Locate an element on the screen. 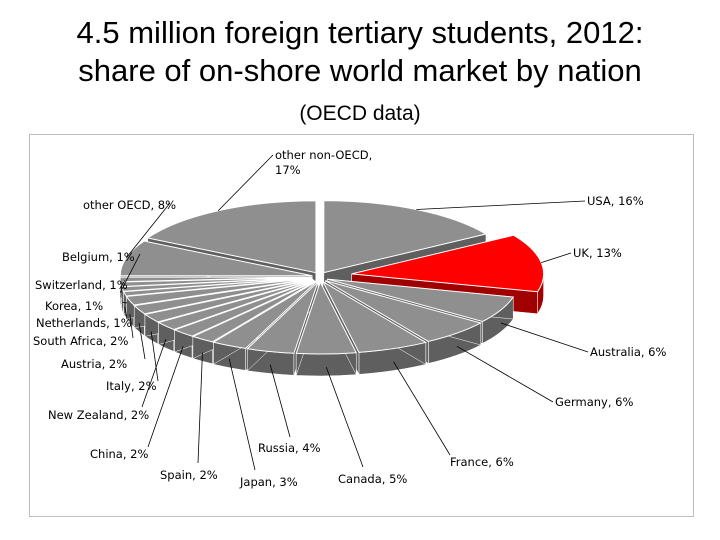 The width and height of the screenshot is (720, 540). pie-slice-germany is located at coordinates (404, 311).